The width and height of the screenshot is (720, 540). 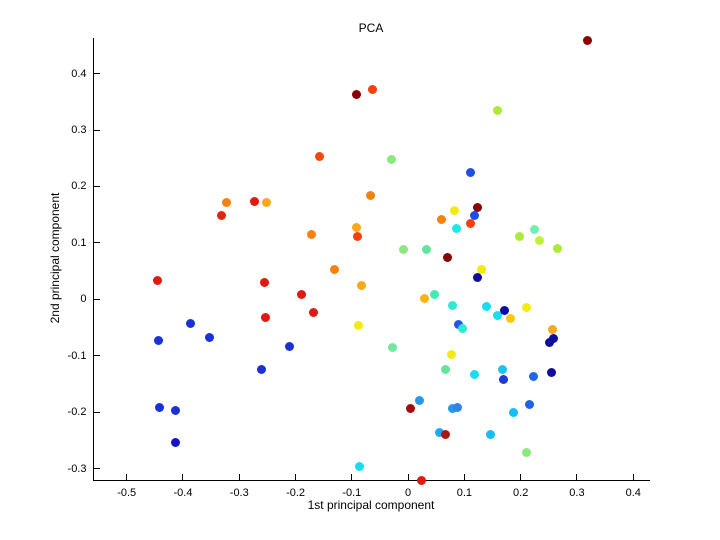 I want to click on x-tick-label: 0.3, so click(x=577, y=493).